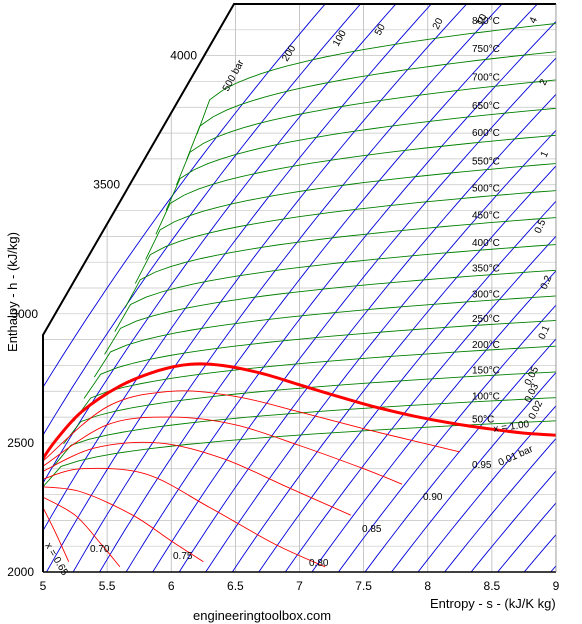  I want to click on temperature-label: 800°C, so click(486, 21).